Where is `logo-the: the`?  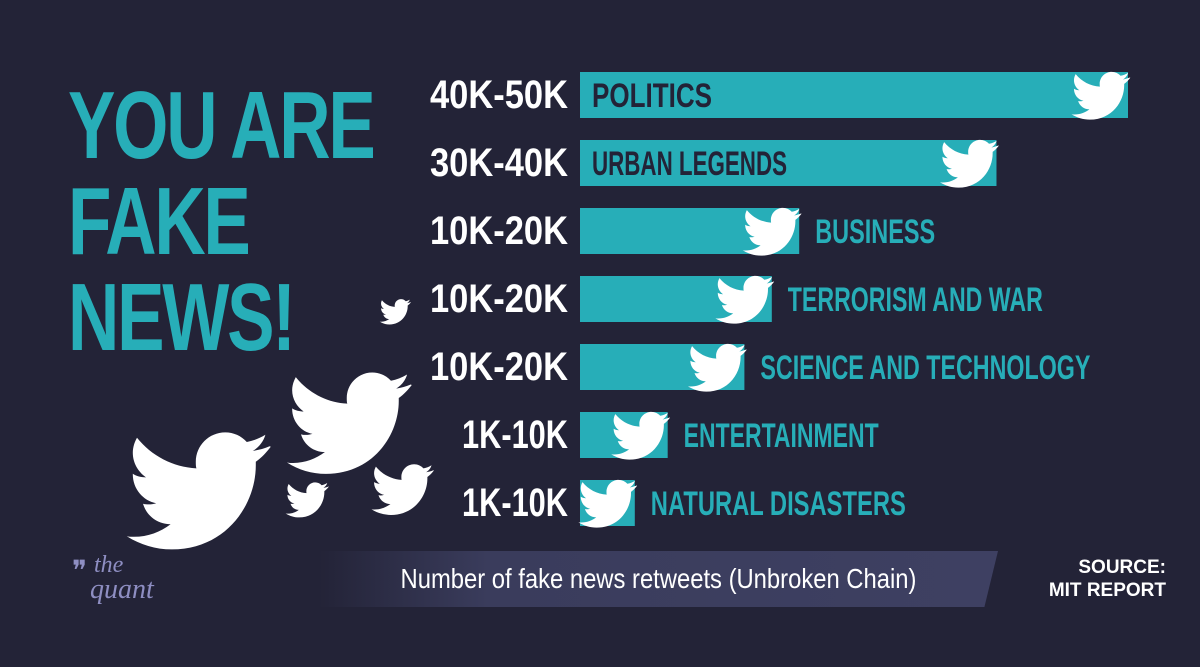 logo-the: the is located at coordinates (109, 565).